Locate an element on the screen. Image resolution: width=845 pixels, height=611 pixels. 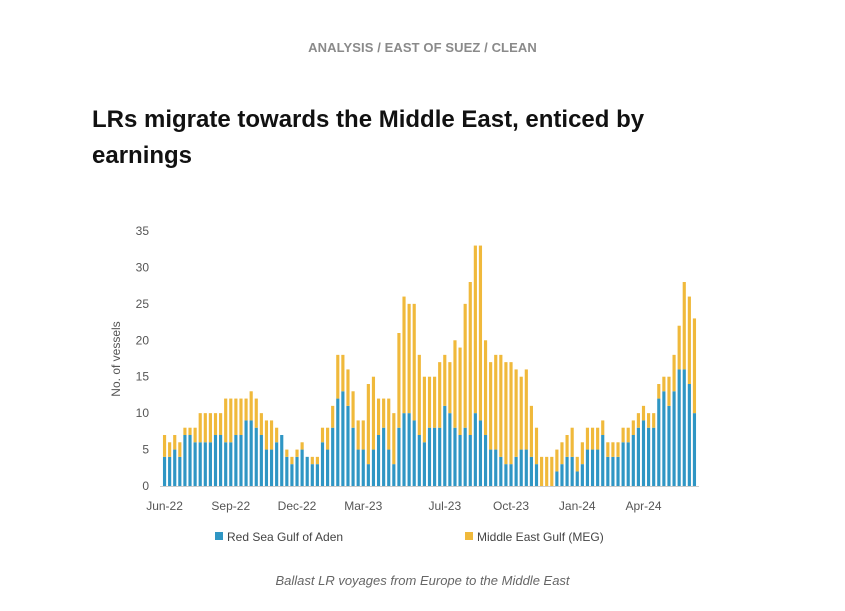
x-tick-label: Oct-23 is located at coordinates (511, 506).